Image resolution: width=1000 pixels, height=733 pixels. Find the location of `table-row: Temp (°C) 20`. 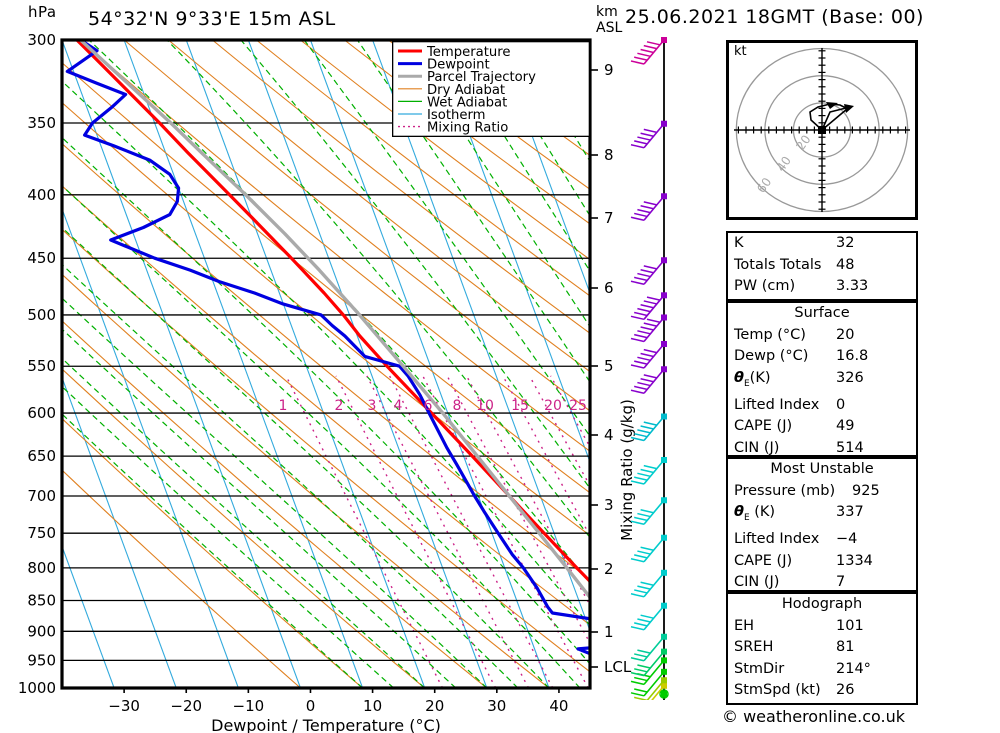

table-row: Temp (°C) 20 is located at coordinates (822, 336).